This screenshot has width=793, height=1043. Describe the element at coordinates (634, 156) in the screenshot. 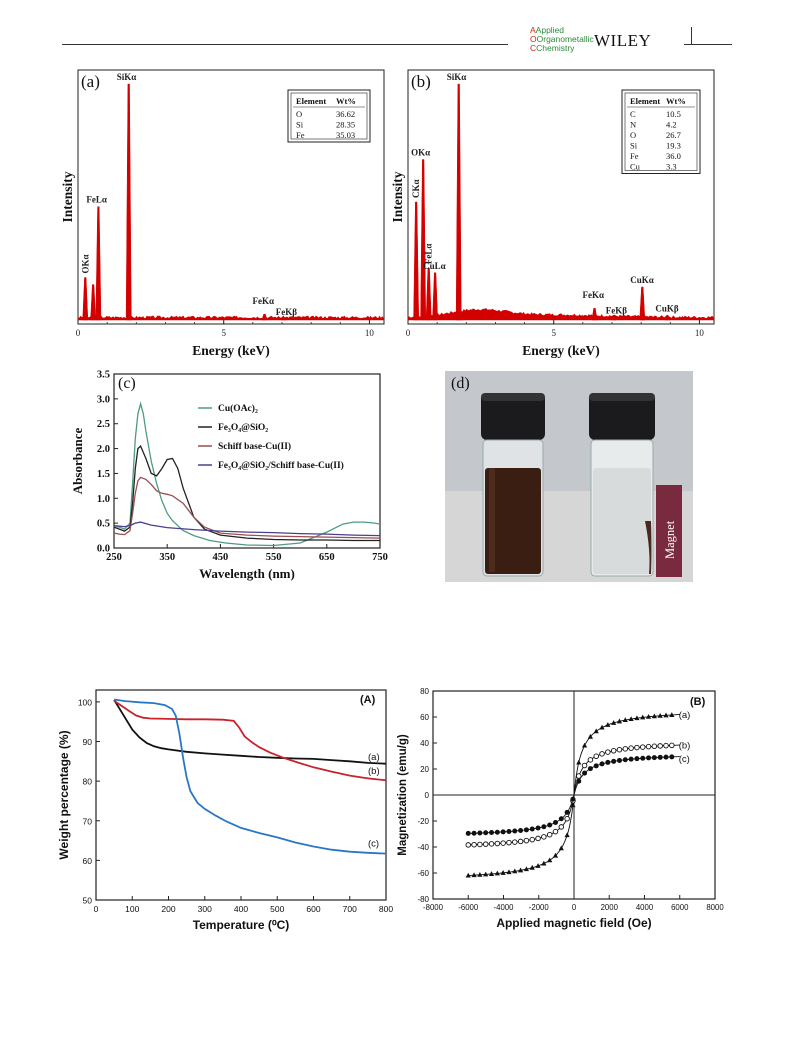

I see `table-cell: Fe` at that location.